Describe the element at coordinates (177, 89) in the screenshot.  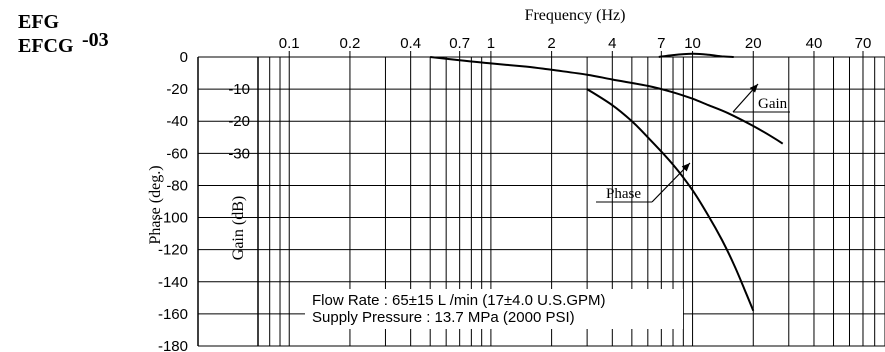
I see `phase-tick-label: -20` at that location.